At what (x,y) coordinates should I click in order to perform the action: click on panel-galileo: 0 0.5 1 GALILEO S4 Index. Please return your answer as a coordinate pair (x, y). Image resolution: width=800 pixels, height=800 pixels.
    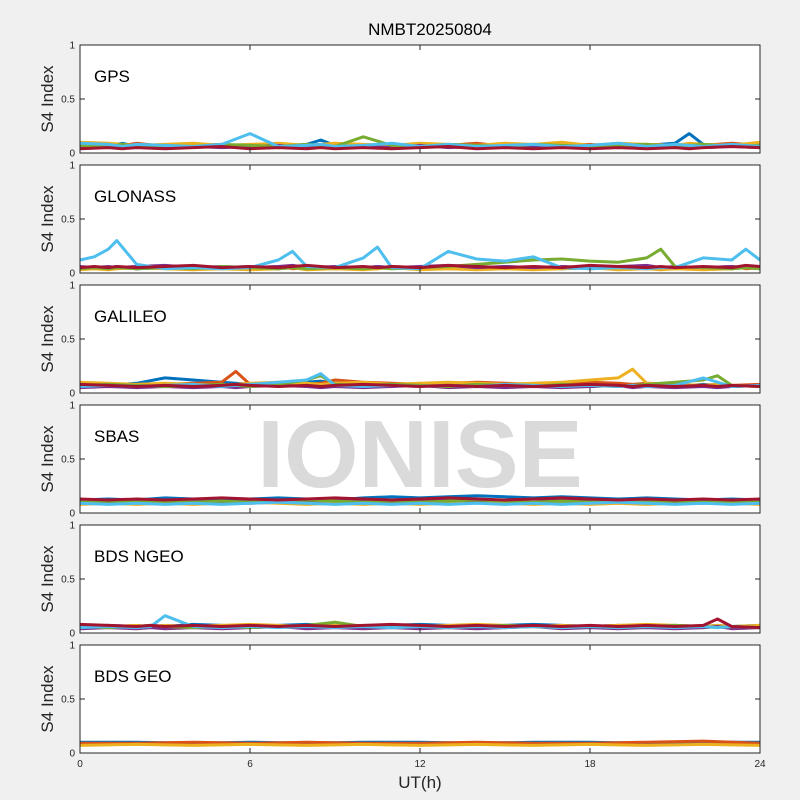
    Looking at the image, I should click on (399, 340).